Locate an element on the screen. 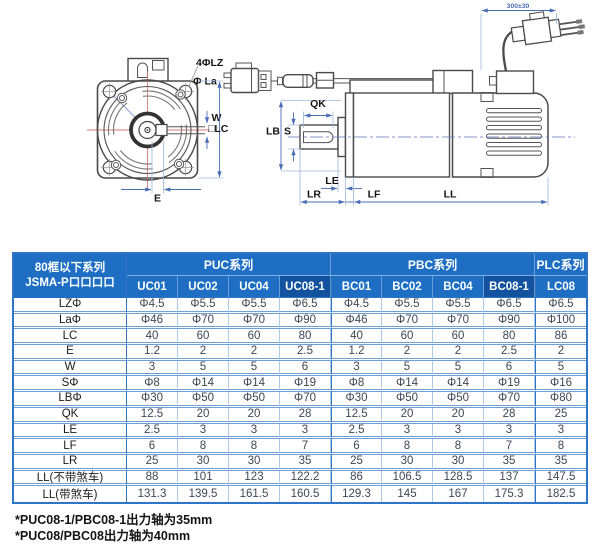 The width and height of the screenshot is (600, 551). tube-bands is located at coordinates (305, 81).